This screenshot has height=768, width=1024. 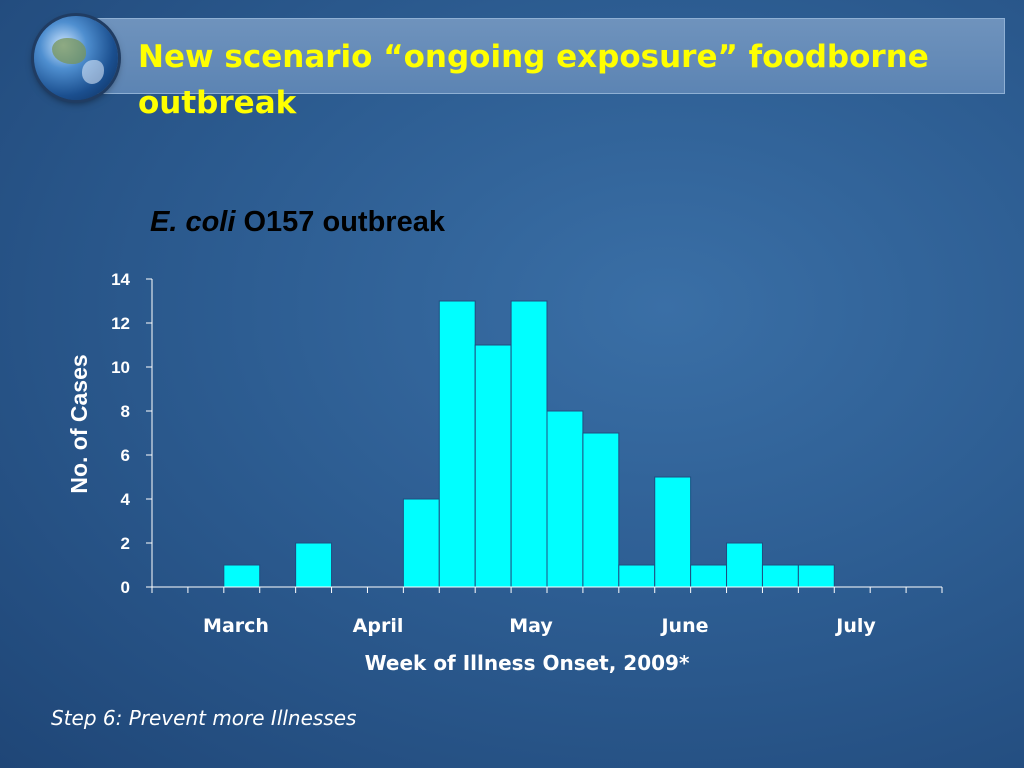 I want to click on y-tick-label: 6, so click(x=125, y=455).